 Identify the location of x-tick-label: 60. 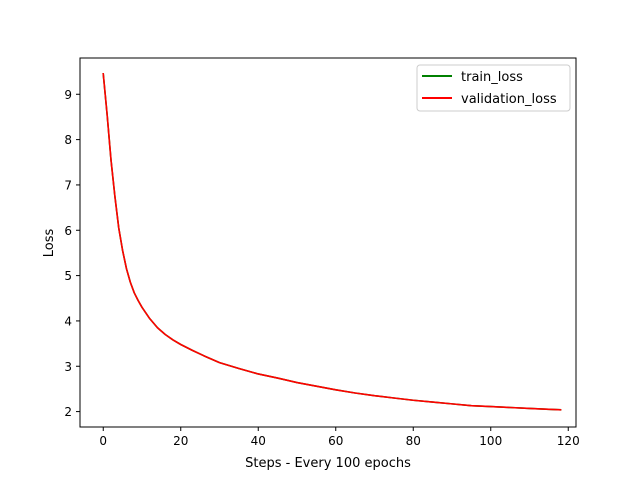
(335, 441).